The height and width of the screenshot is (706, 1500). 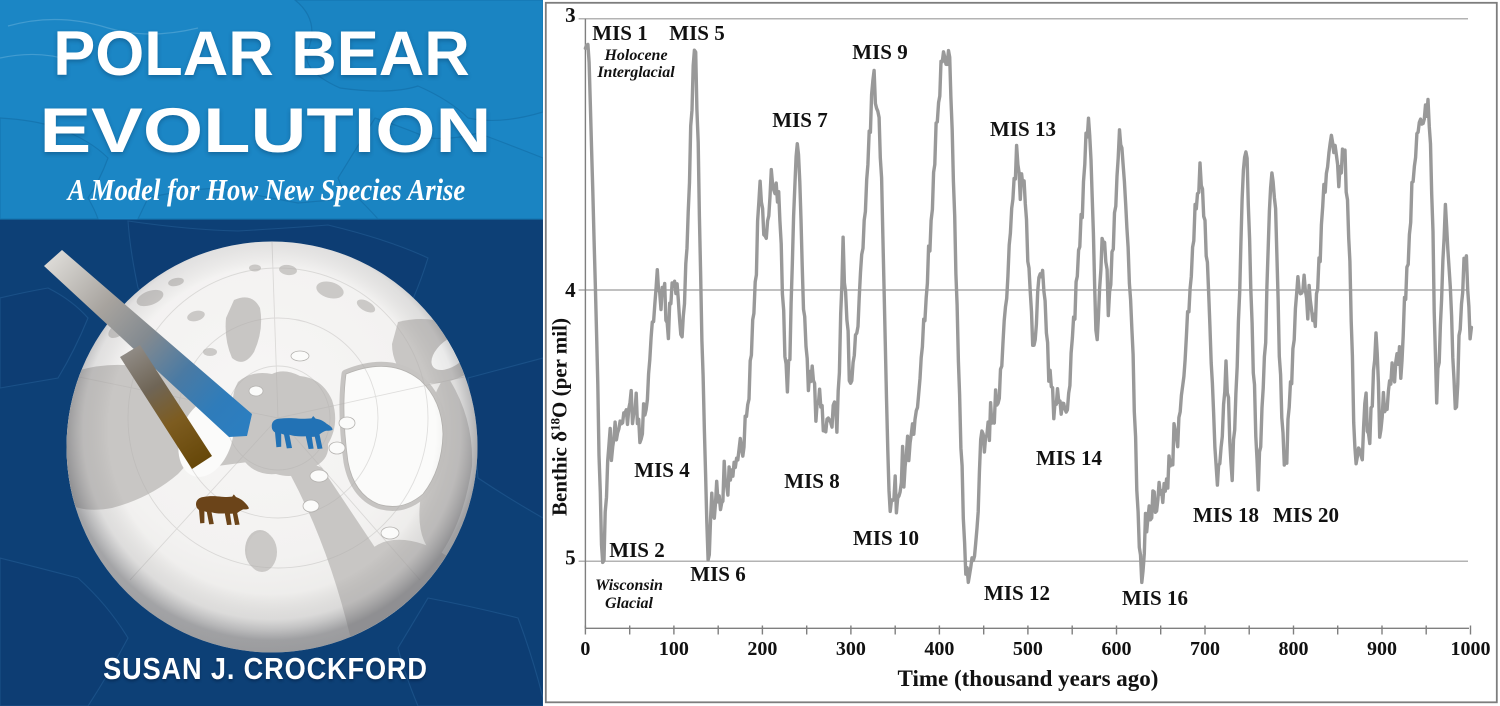 I want to click on svg-text: Interglacial, so click(x=635, y=72).